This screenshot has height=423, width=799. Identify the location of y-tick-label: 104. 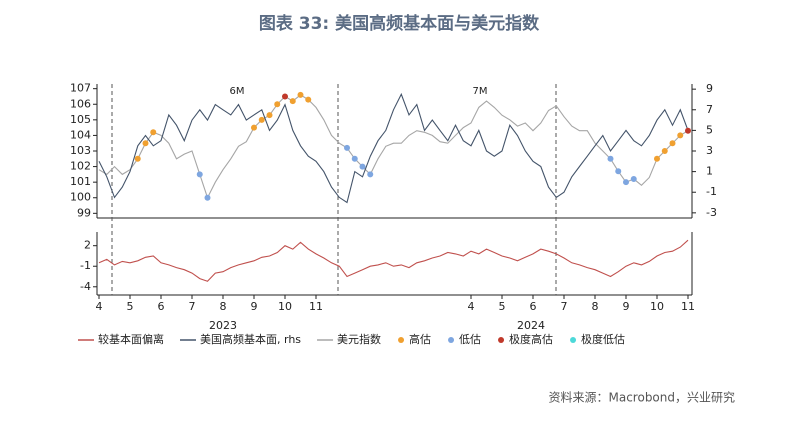
(80, 134).